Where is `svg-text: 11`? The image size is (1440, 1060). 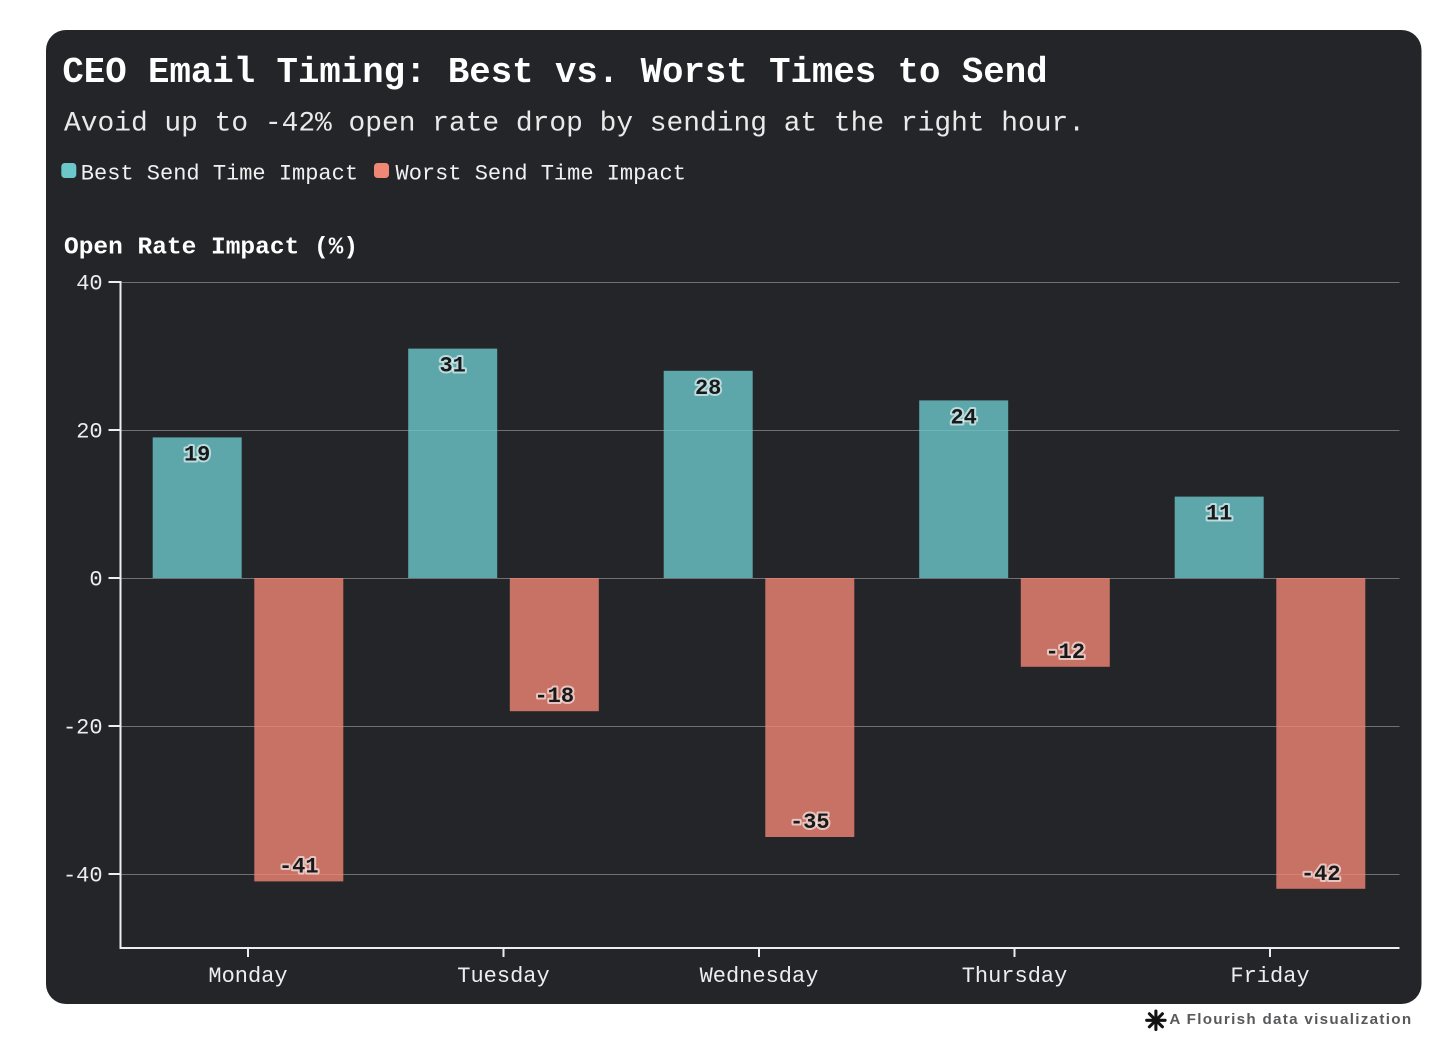
svg-text: 11 is located at coordinates (1219, 514).